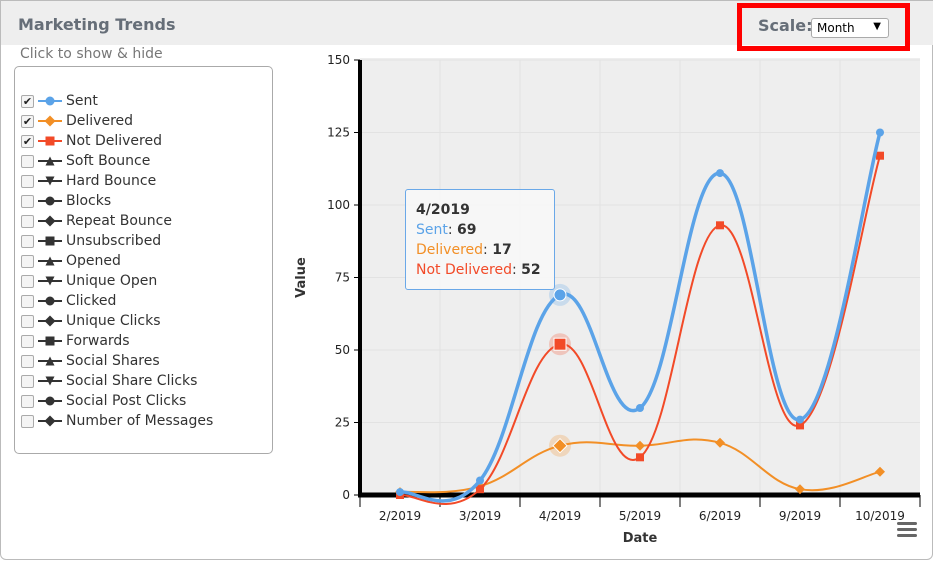 The height and width of the screenshot is (561, 934). I want to click on page-title: Marketing Trends, so click(97, 24).